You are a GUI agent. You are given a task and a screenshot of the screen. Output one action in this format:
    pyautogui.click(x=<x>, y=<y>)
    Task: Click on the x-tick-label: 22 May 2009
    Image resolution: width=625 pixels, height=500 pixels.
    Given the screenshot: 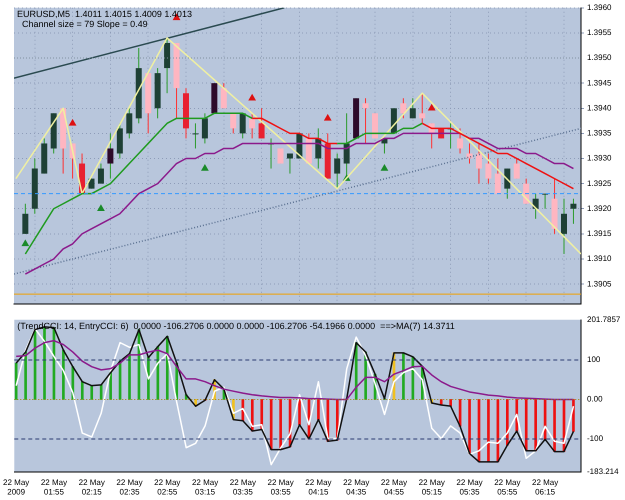 What is the action you would take?
    pyautogui.click(x=16, y=487)
    